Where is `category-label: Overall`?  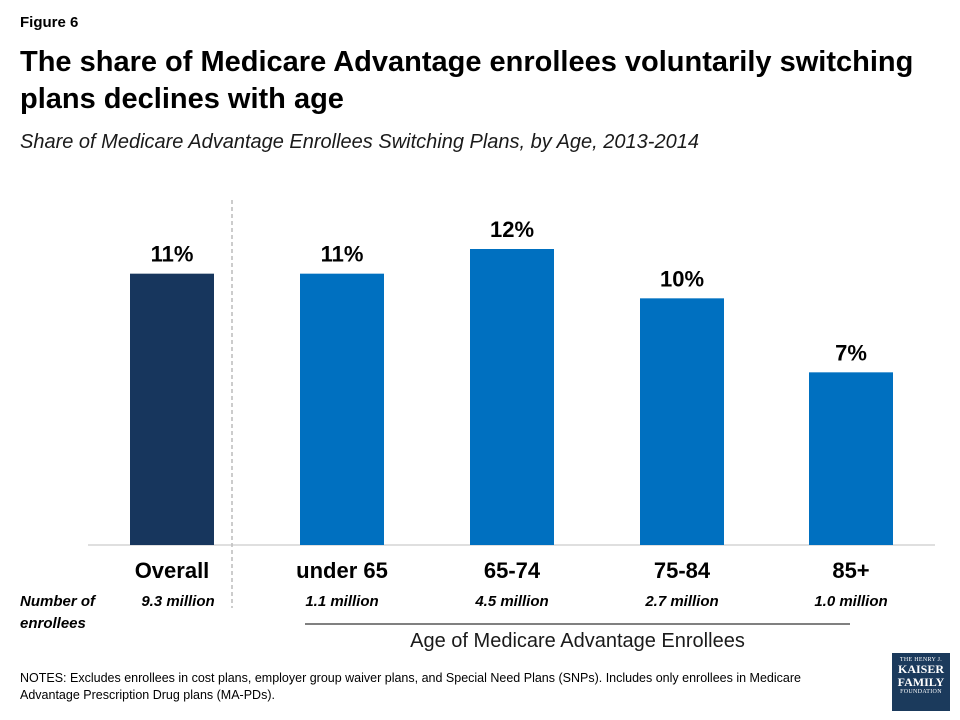 category-label: Overall is located at coordinates (172, 570).